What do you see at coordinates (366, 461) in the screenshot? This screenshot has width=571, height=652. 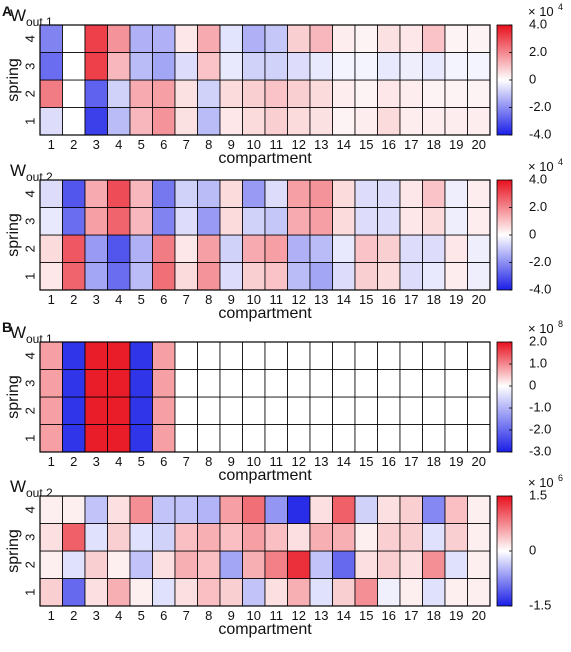 I see `x-tick-label: 15` at bounding box center [366, 461].